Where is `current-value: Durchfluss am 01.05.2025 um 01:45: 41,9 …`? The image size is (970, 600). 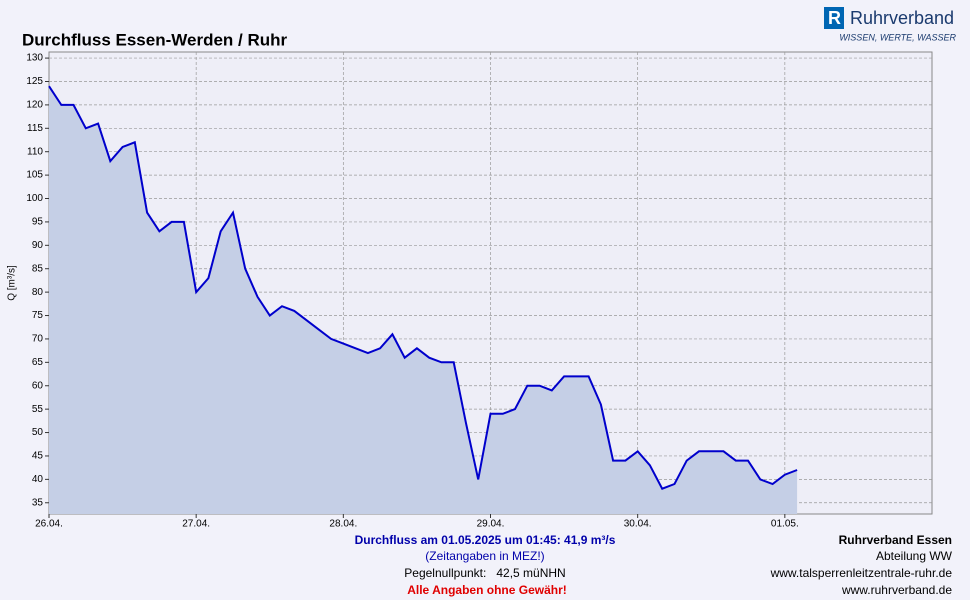 current-value: Durchfluss am 01.05.2025 um 01:45: 41,9 … is located at coordinates (485, 540).